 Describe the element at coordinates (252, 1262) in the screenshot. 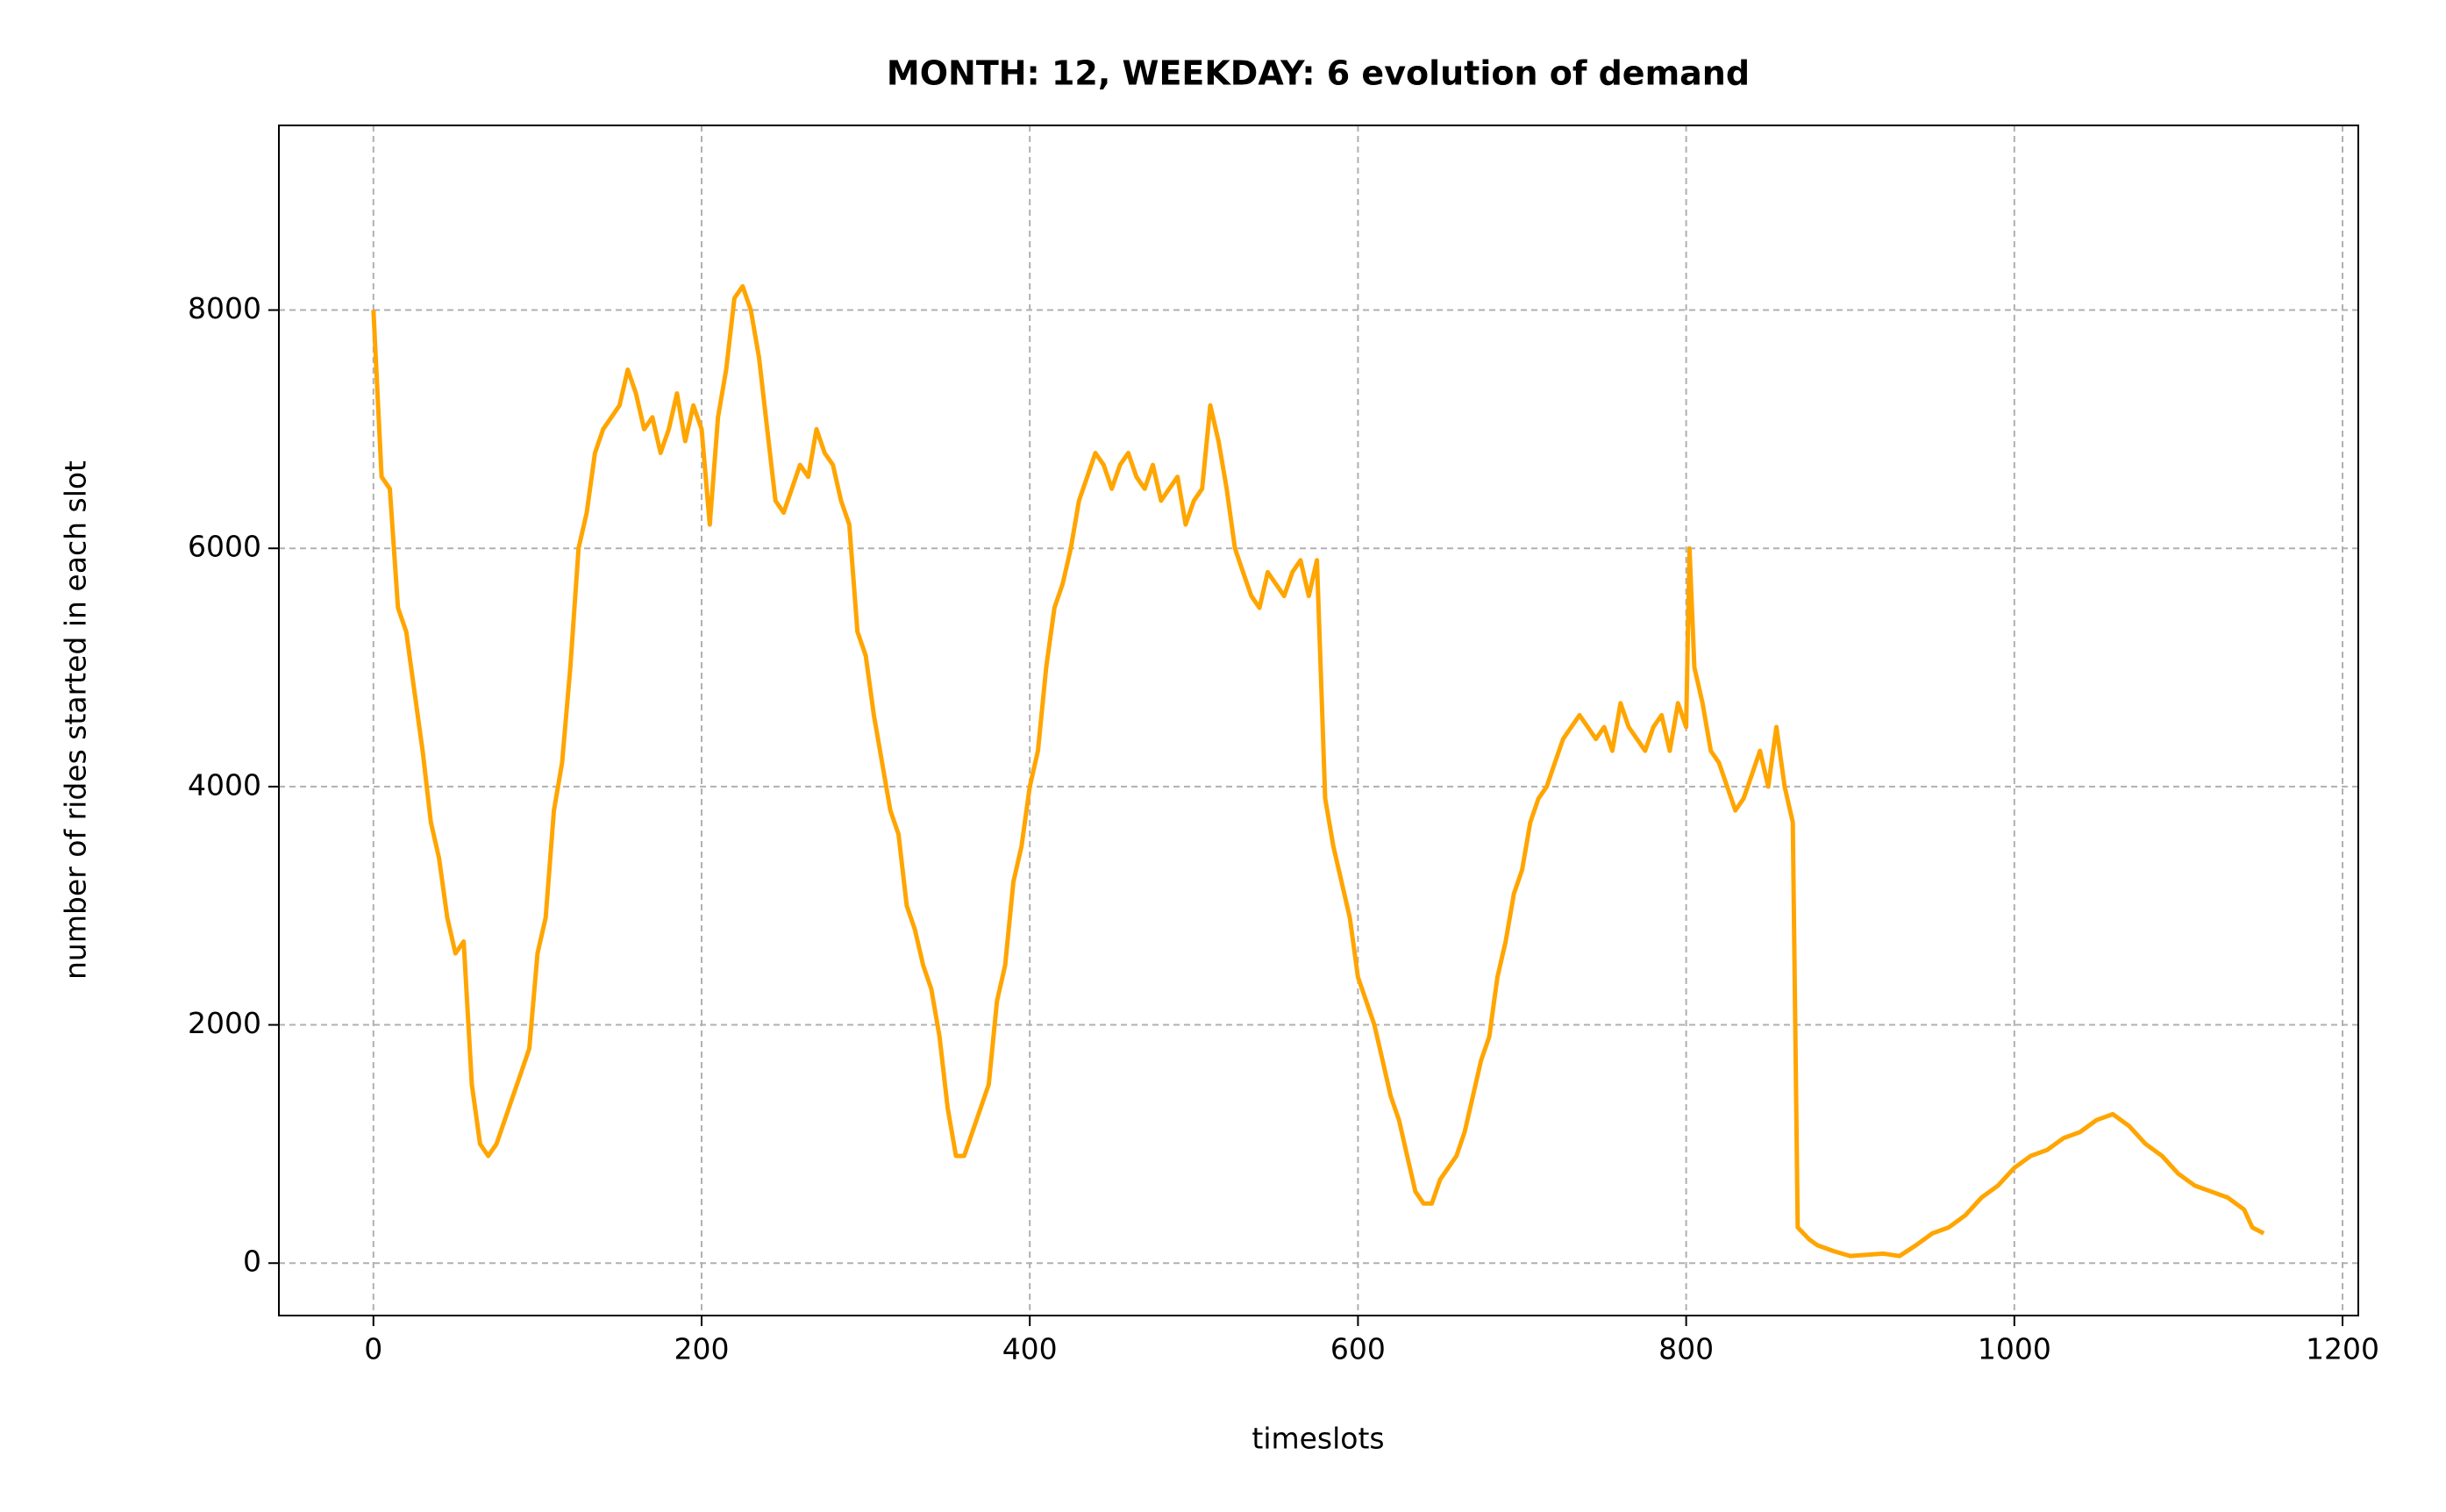

I see `y-tick-label: 0` at that location.